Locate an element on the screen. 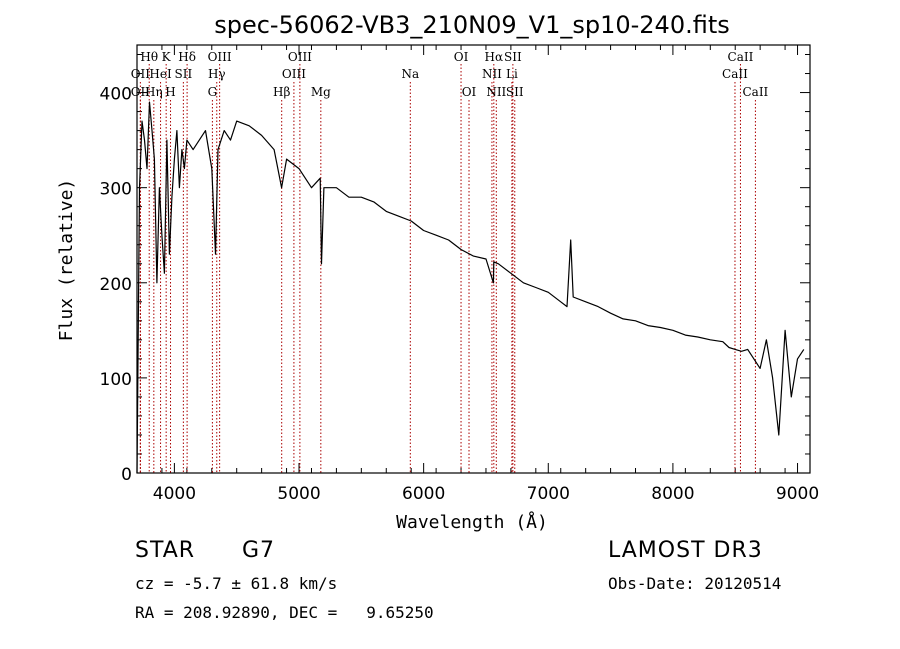 The image size is (900, 649). x-tick-label: 4000 is located at coordinates (174, 494).